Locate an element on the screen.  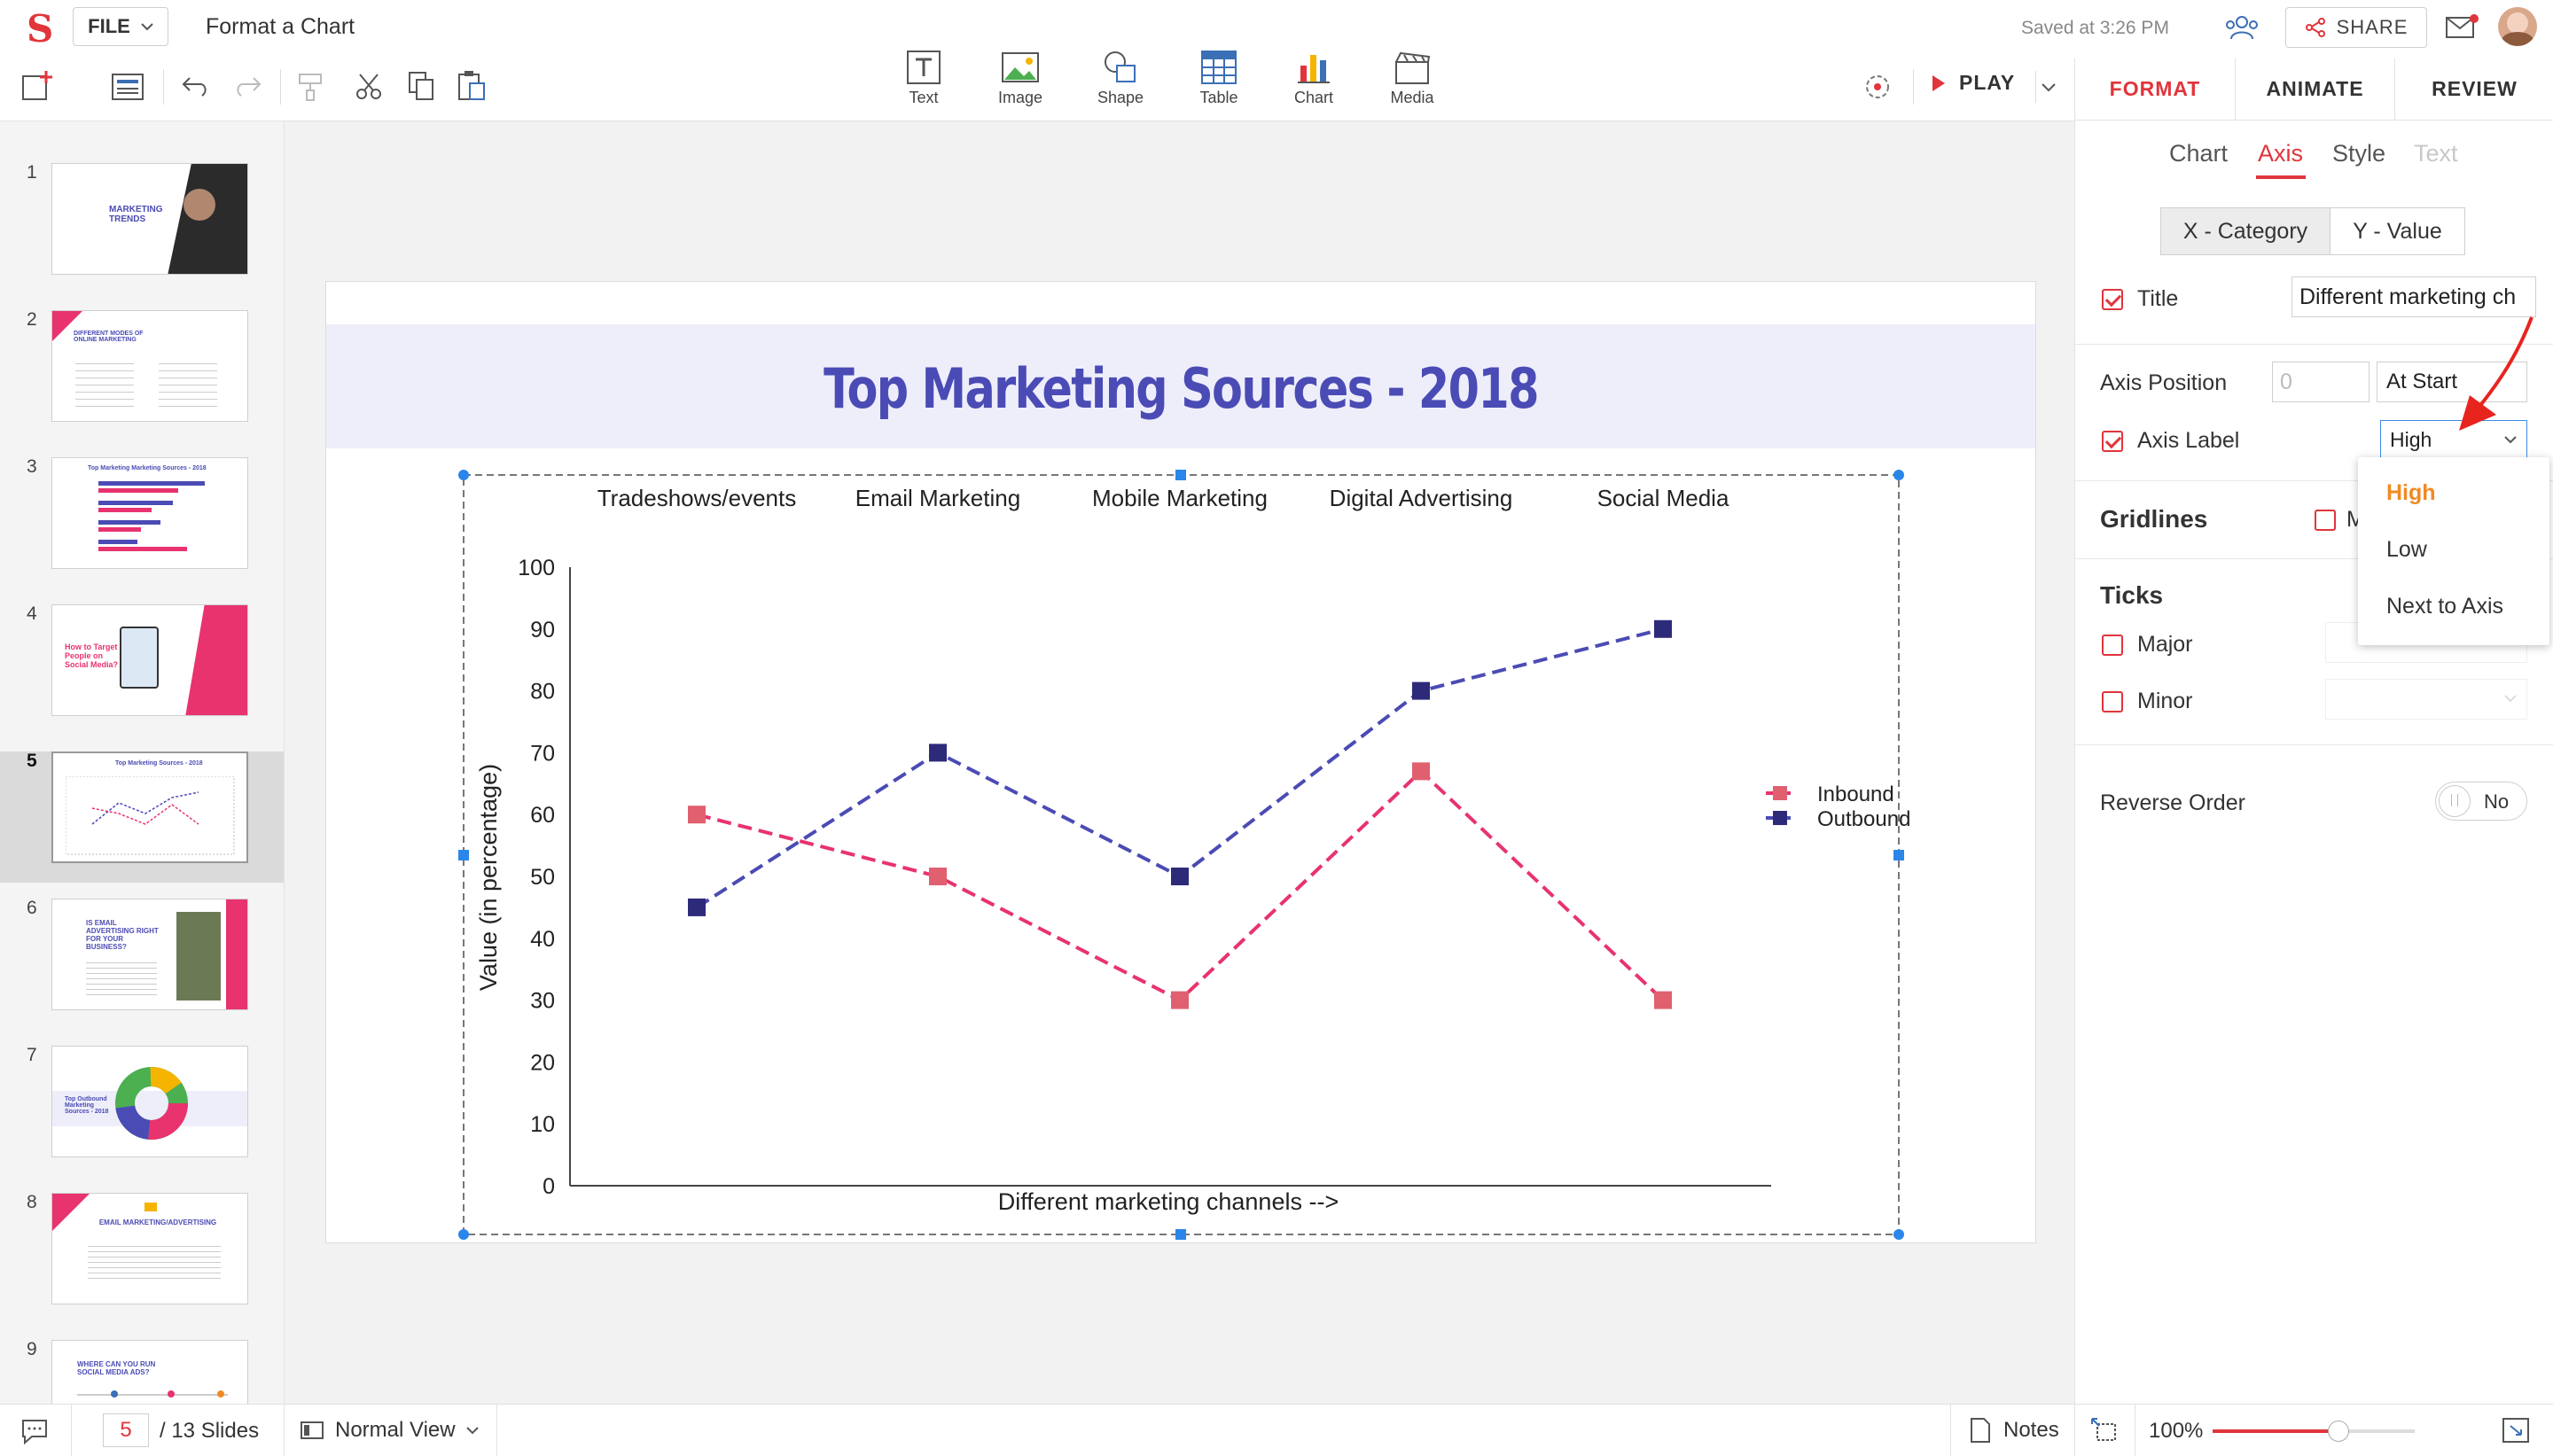
slide-thumb-chart is located at coordinates (150, 815).